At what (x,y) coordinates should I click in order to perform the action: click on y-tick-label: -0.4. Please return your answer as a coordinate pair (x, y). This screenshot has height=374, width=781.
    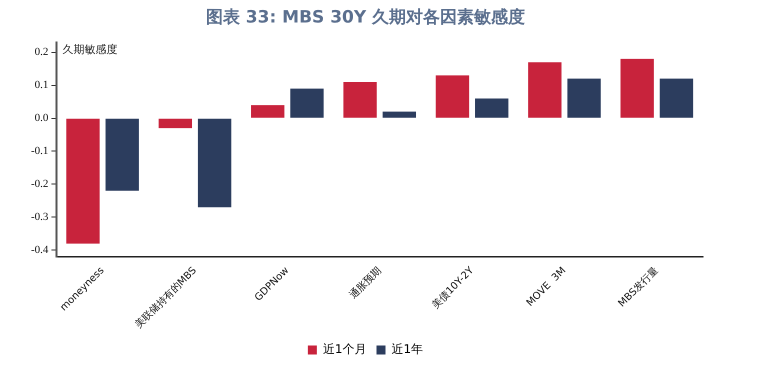
    Looking at the image, I should click on (39, 250).